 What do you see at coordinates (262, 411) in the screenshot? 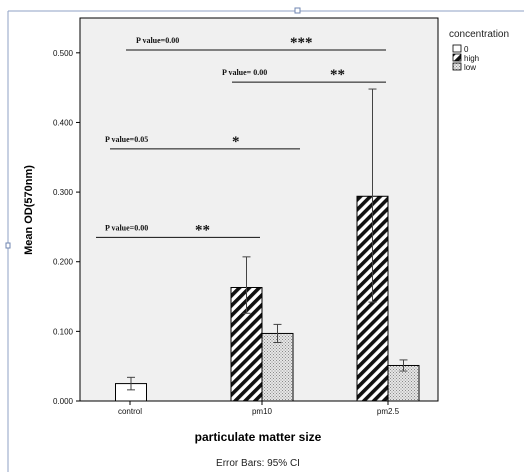
I see `x-tick-label: pm10` at bounding box center [262, 411].